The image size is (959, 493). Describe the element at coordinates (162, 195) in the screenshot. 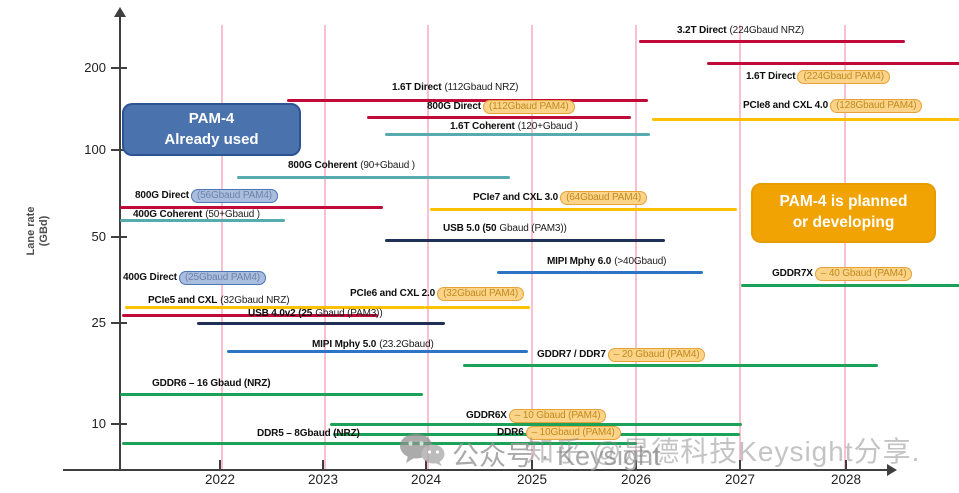

I see `series-name-800g-direct-56: 800G Direct` at that location.